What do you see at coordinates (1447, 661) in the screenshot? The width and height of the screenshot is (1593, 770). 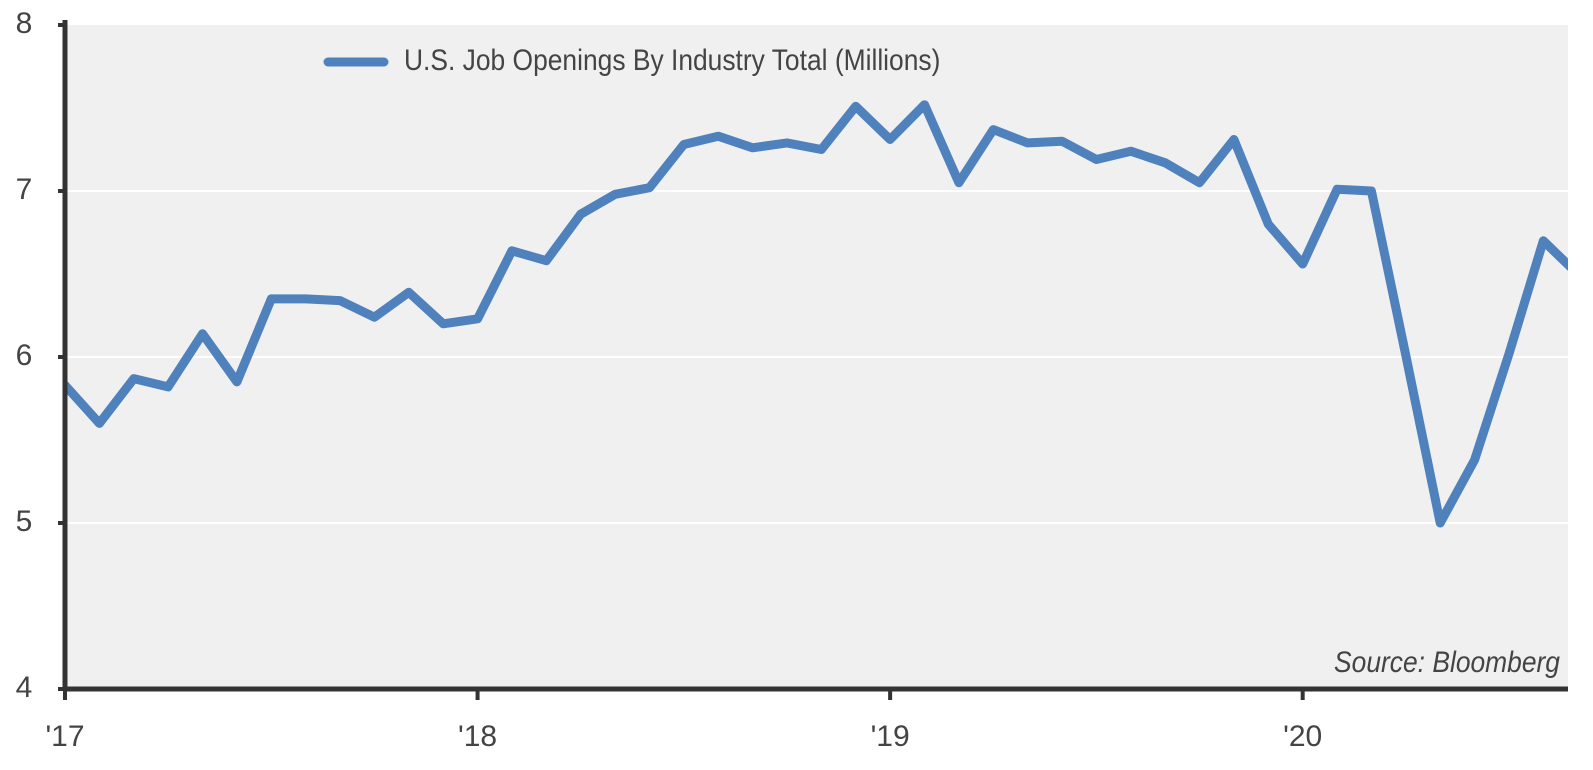 I see `source-note: Source: Bloomberg` at bounding box center [1447, 661].